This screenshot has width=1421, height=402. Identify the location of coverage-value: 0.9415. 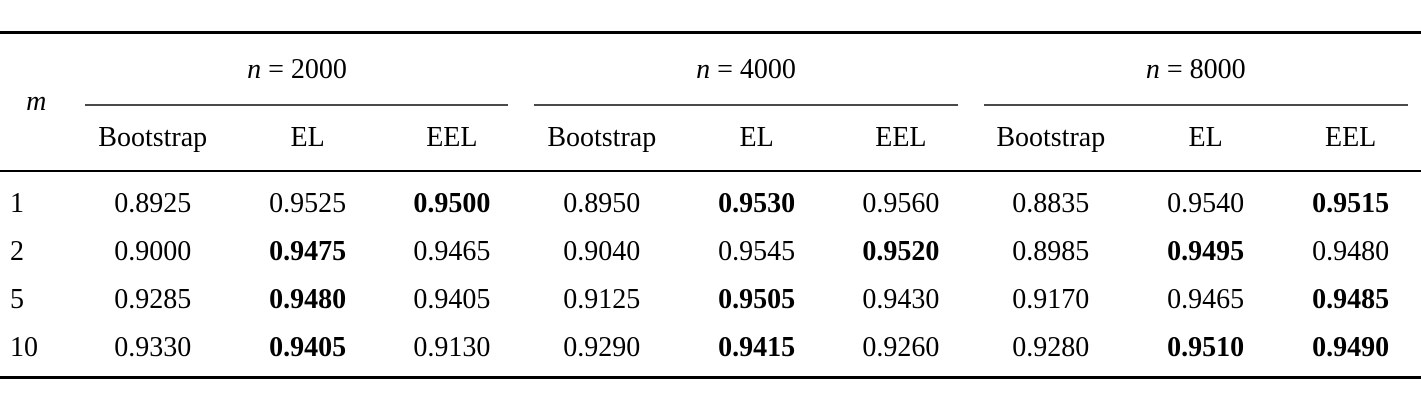
(757, 347).